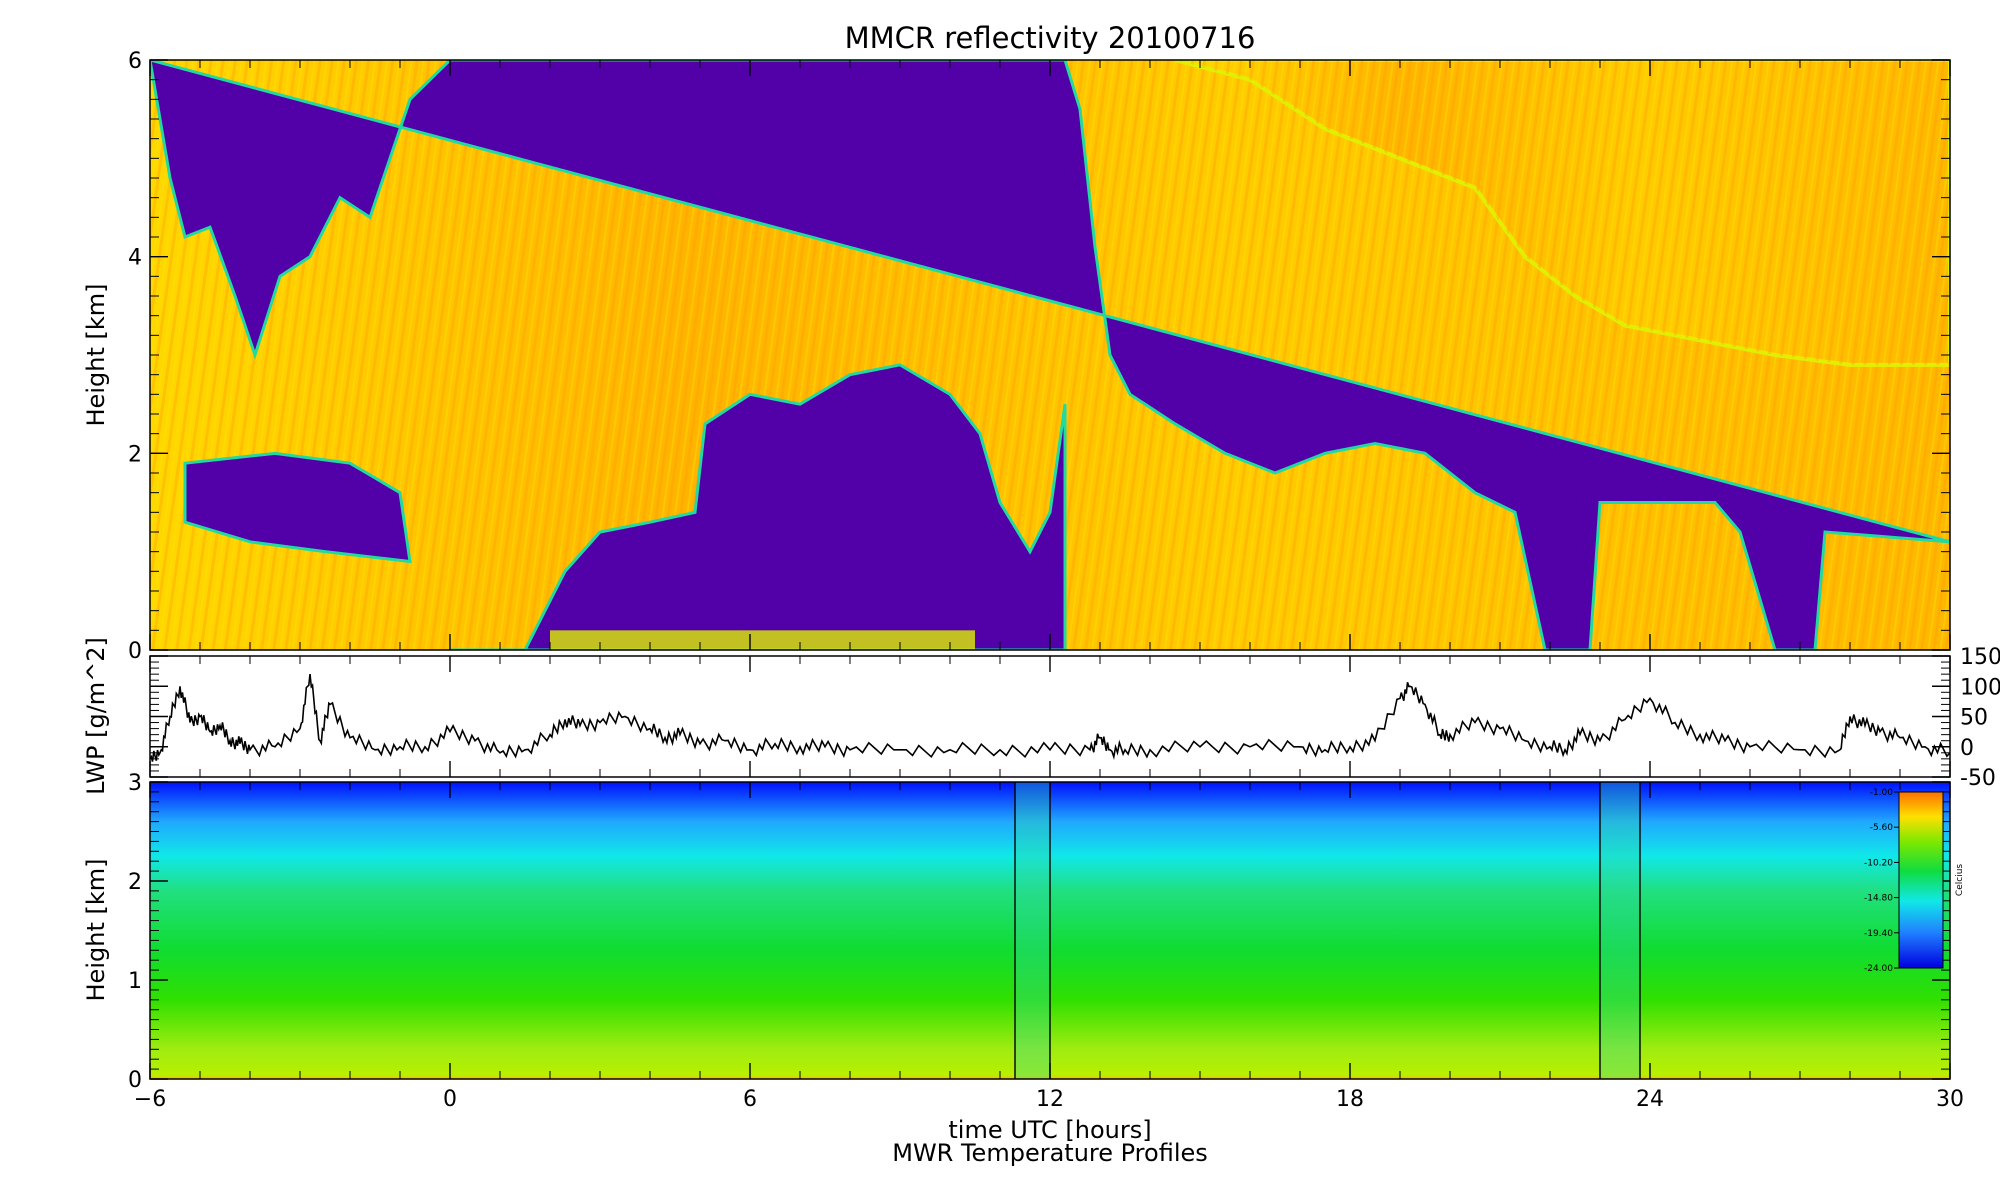 The image size is (2000, 1200). I want to click on y-tick-label: 1, so click(135, 981).